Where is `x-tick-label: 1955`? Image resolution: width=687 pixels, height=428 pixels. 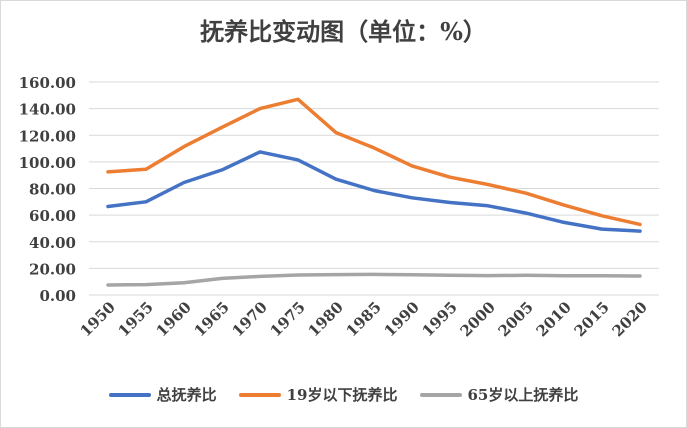 x-tick-label: 1955 is located at coordinates (136, 319).